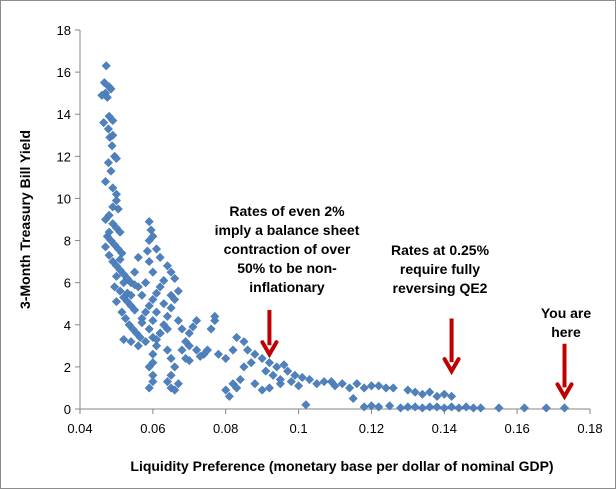  Describe the element at coordinates (67, 325) in the screenshot. I see `y-tick-label: 4` at that location.